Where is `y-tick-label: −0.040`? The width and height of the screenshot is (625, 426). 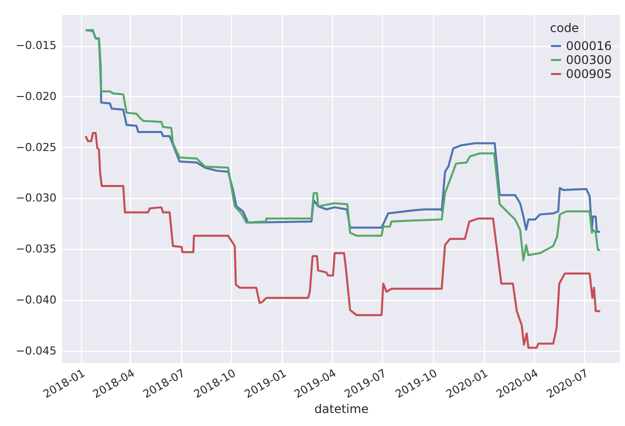
y-tick-label: −0.040 is located at coordinates (36, 299).